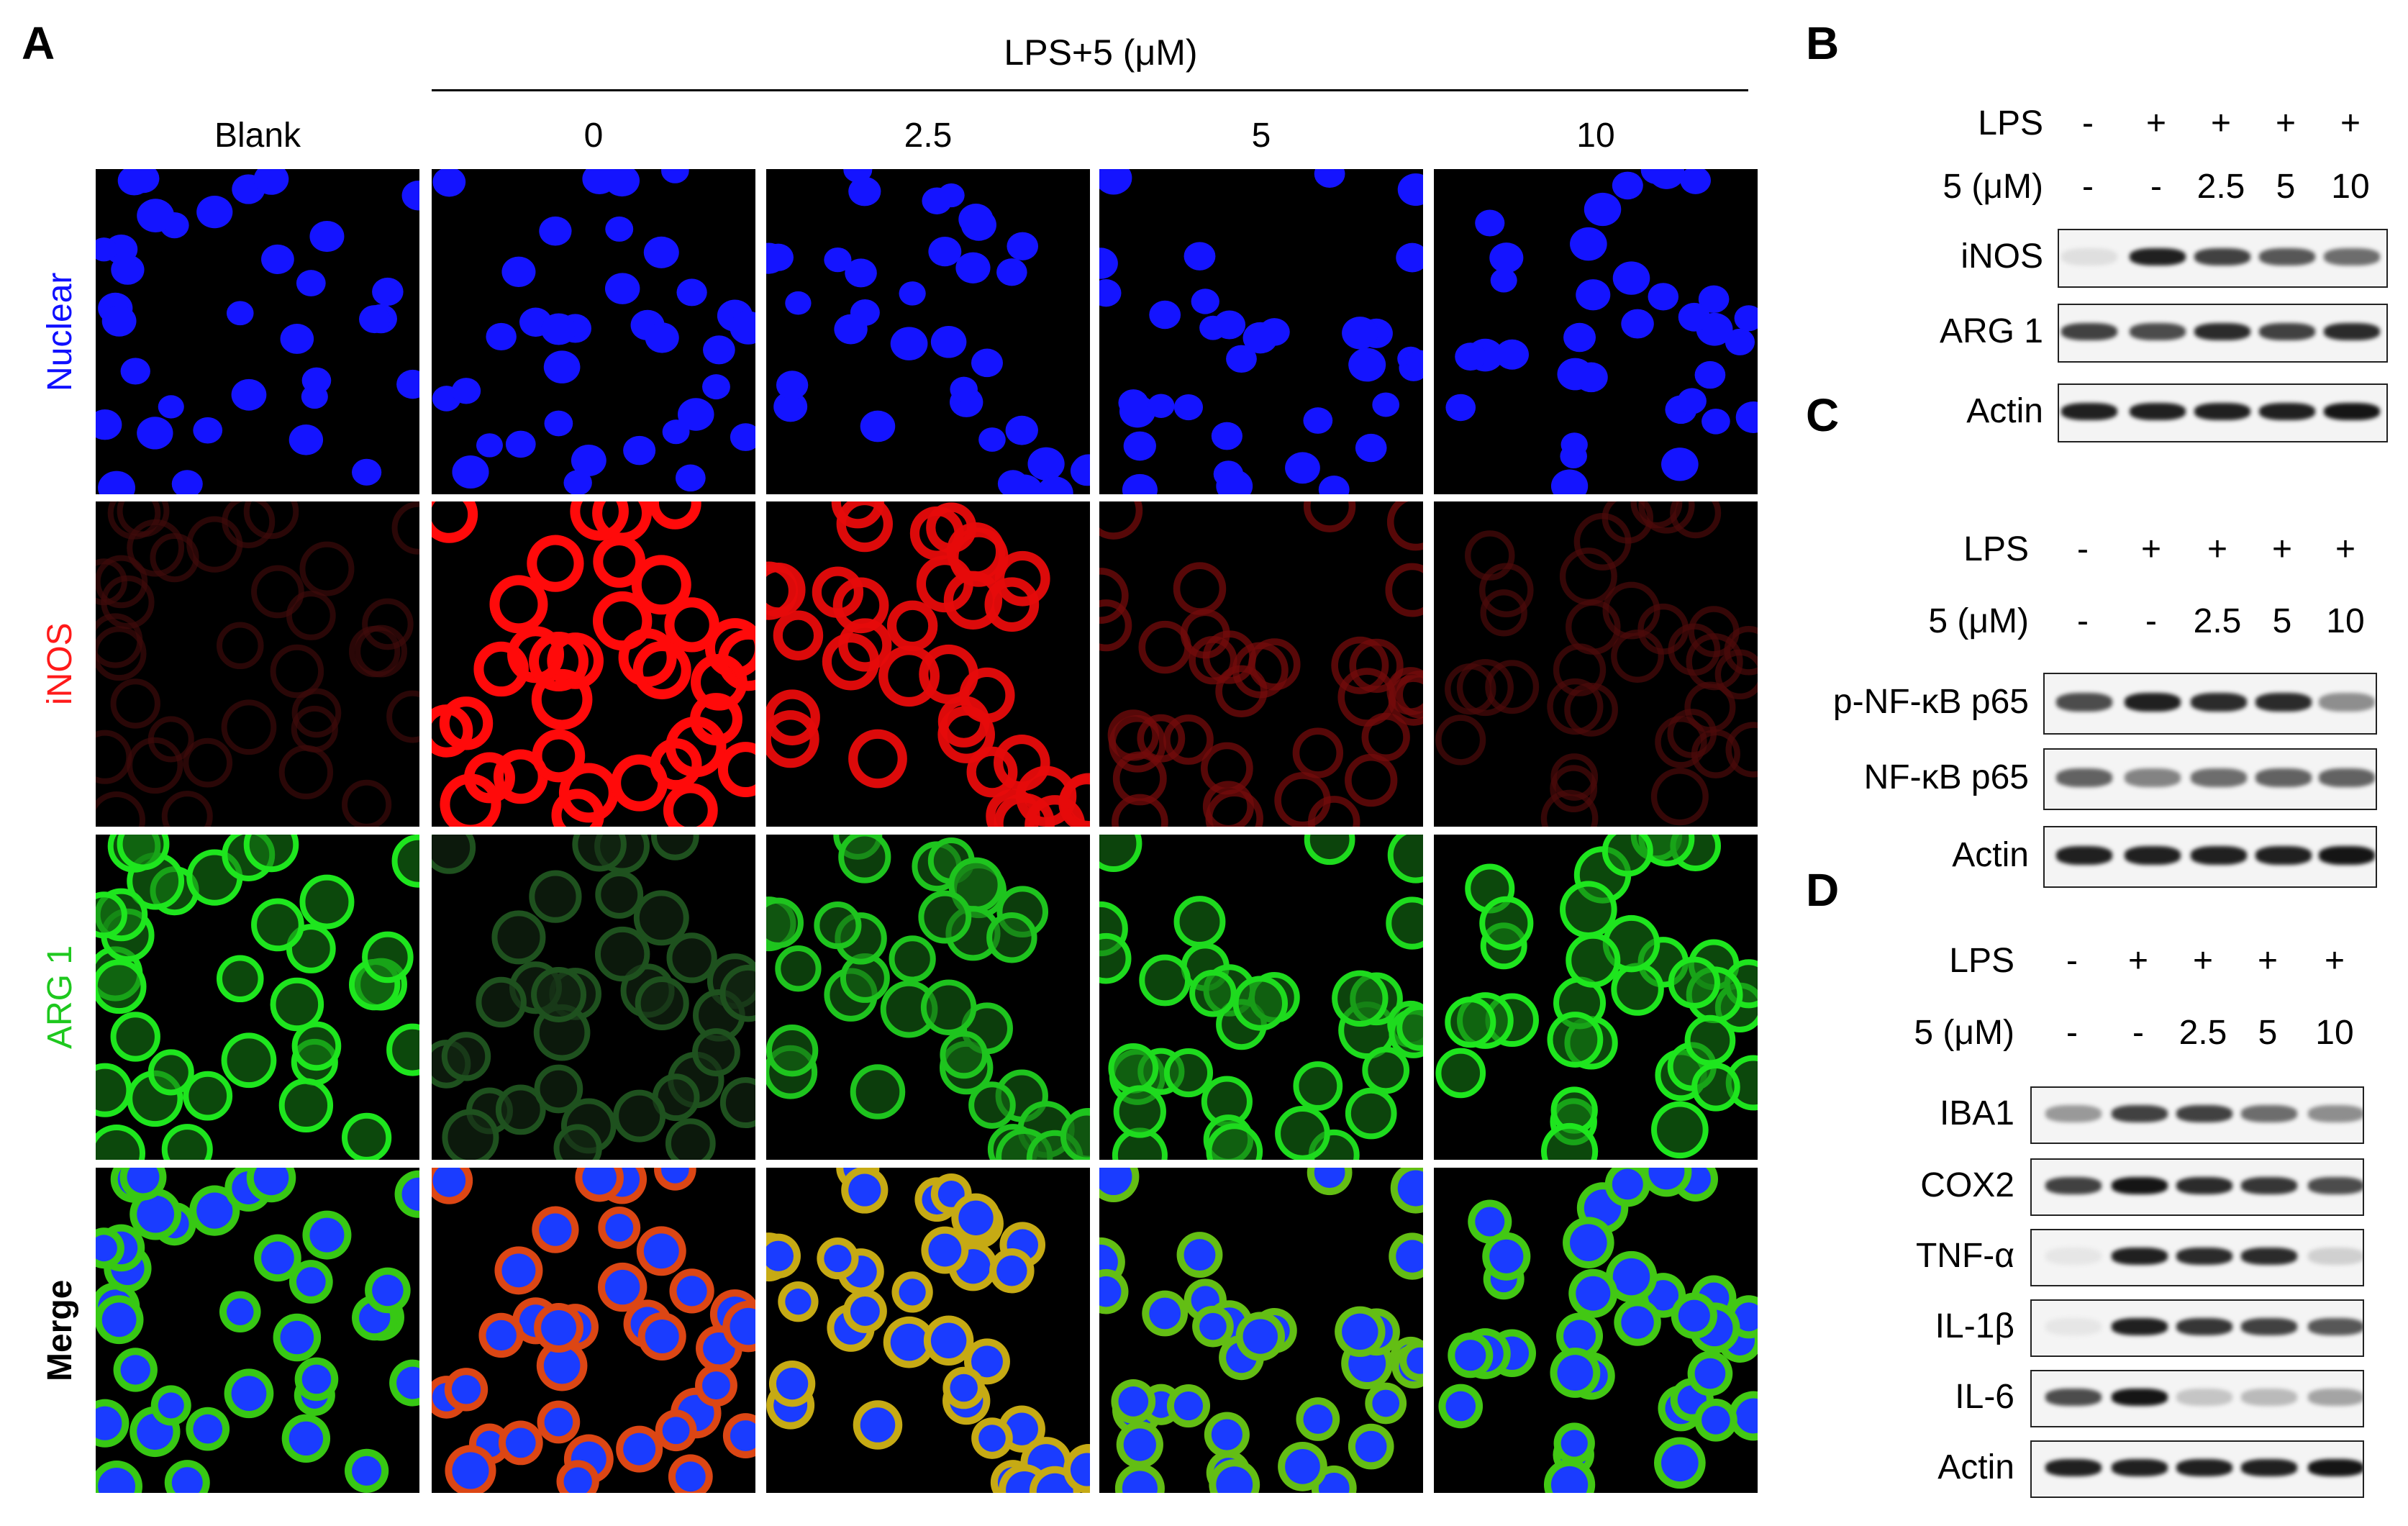  Describe the element at coordinates (1964, 1256) in the screenshot. I see `blot-label-2: TNF-α` at that location.